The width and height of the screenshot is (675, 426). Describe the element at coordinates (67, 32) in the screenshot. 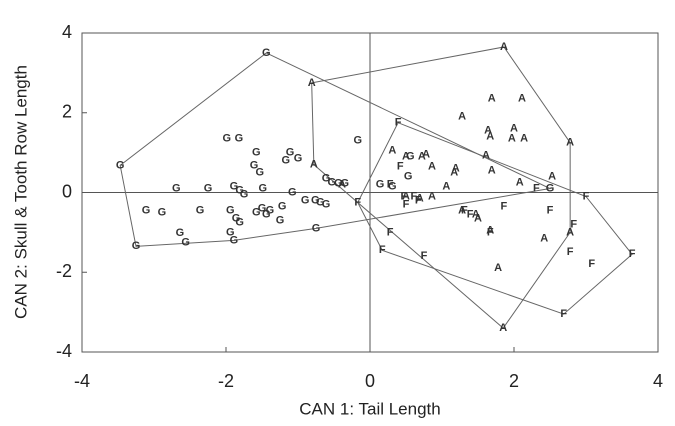

I see `y-tick-label: 4` at that location.